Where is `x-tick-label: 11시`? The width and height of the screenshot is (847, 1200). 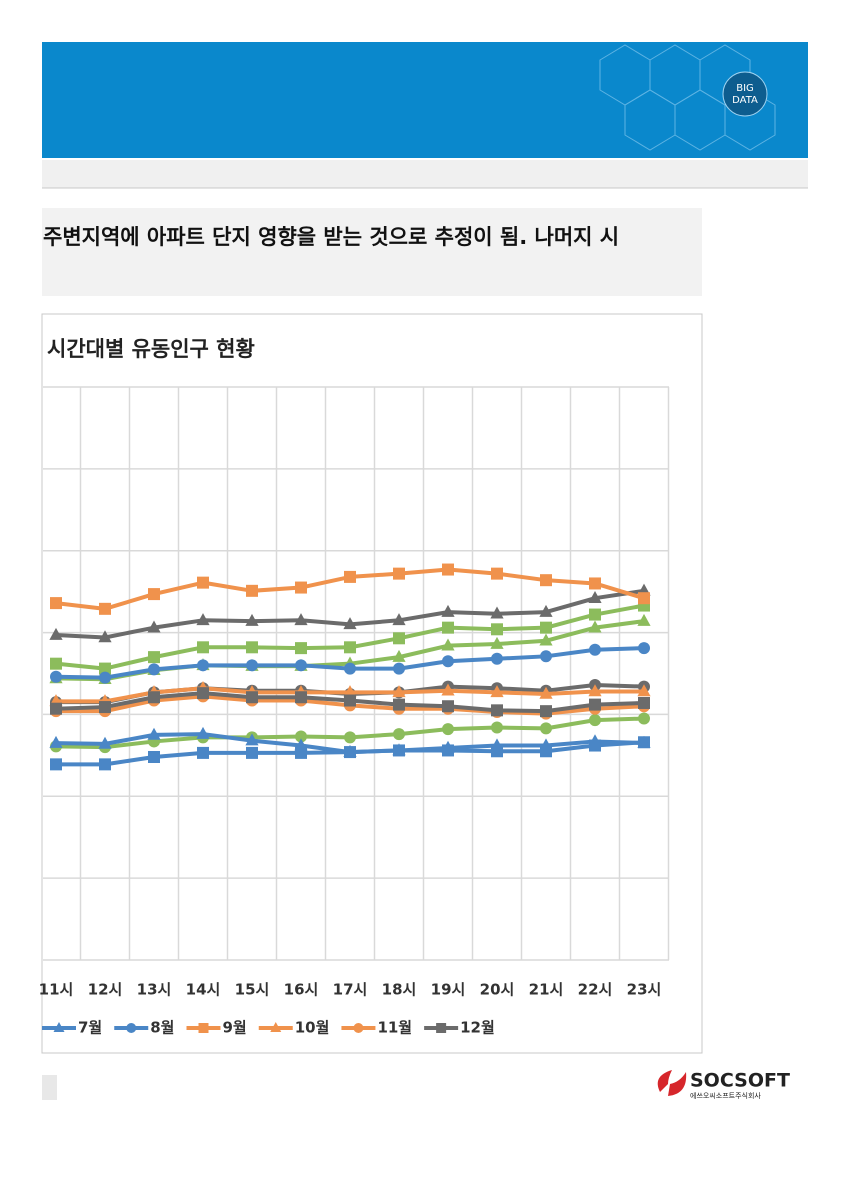
x-tick-label: 11시 is located at coordinates (56, 990).